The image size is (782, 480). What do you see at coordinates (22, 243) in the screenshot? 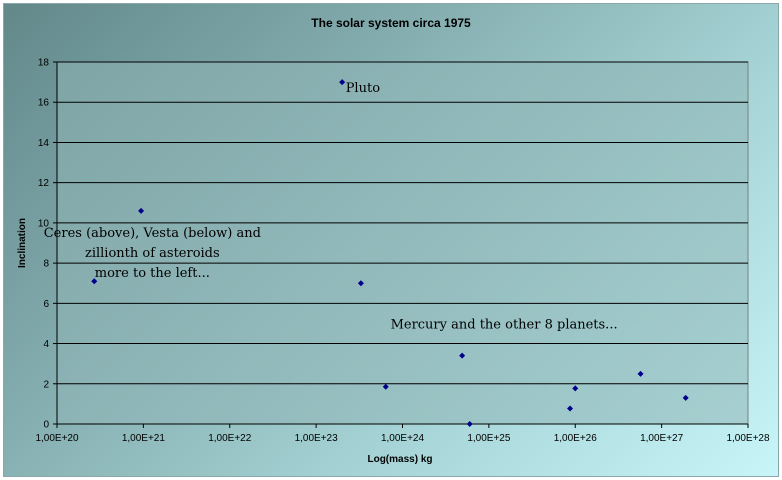
I see `y-axis-label: Inclination` at bounding box center [22, 243].